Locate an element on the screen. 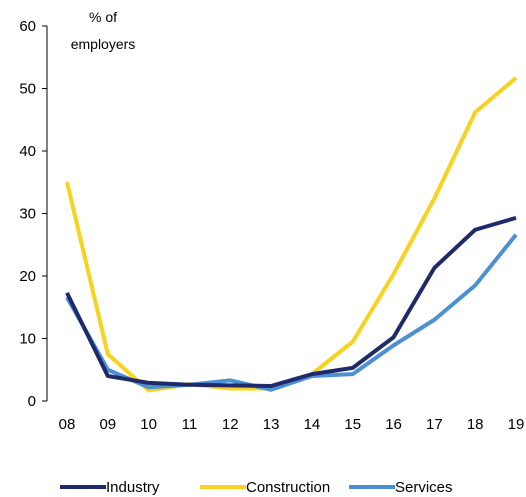 The image size is (526, 497). x-tick-label: 16 is located at coordinates (393, 424).